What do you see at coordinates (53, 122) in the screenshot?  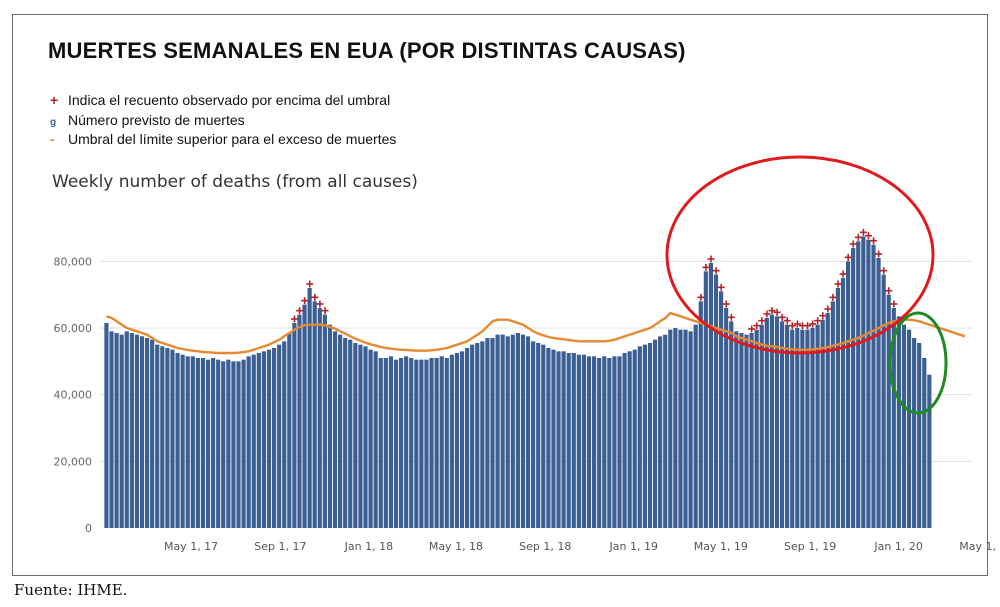 I see `bar-marker-icon: g` at bounding box center [53, 122].